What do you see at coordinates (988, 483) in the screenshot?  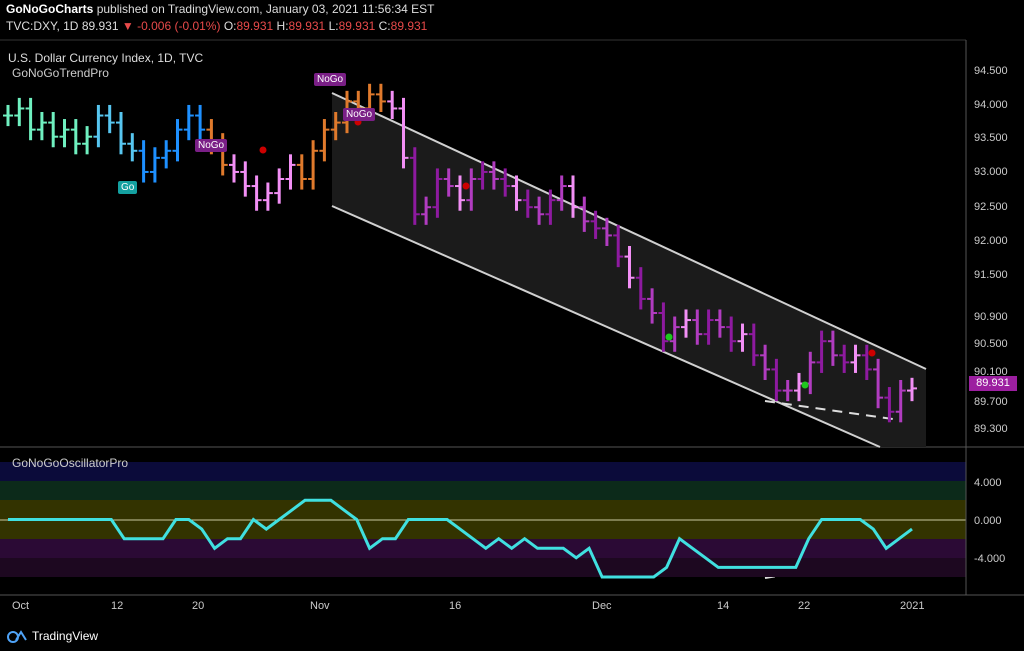 I see `osc-y-tick-label: 4.000` at bounding box center [988, 483].